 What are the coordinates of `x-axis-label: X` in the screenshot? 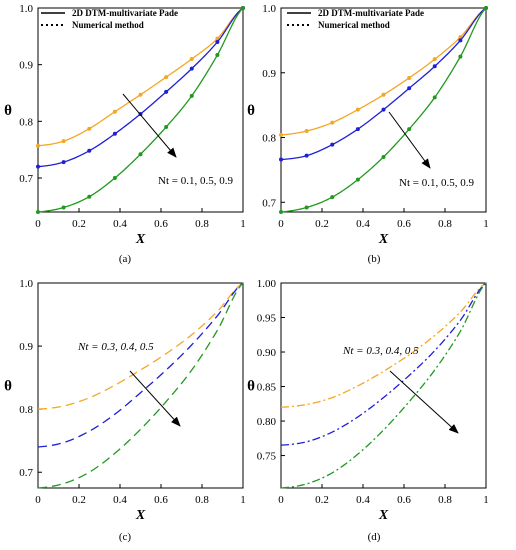 It's located at (140, 515).